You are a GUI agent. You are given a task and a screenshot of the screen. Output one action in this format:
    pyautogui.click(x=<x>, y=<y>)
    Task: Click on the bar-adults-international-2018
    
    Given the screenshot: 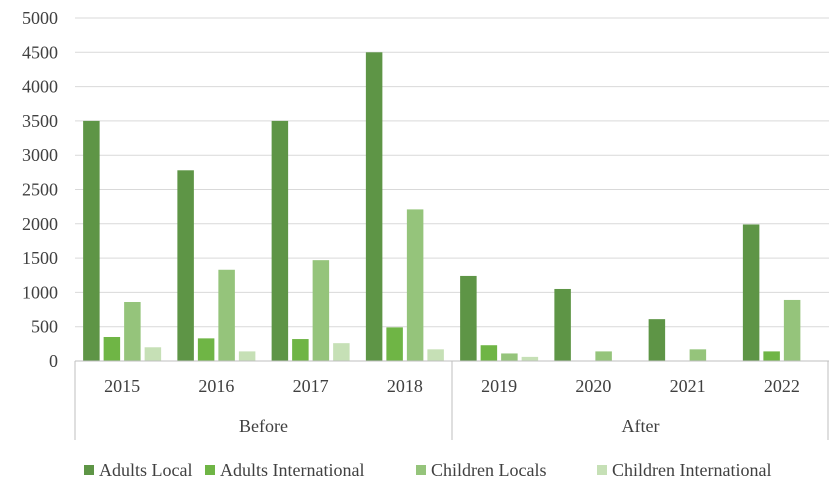 What is the action you would take?
    pyautogui.click(x=394, y=344)
    